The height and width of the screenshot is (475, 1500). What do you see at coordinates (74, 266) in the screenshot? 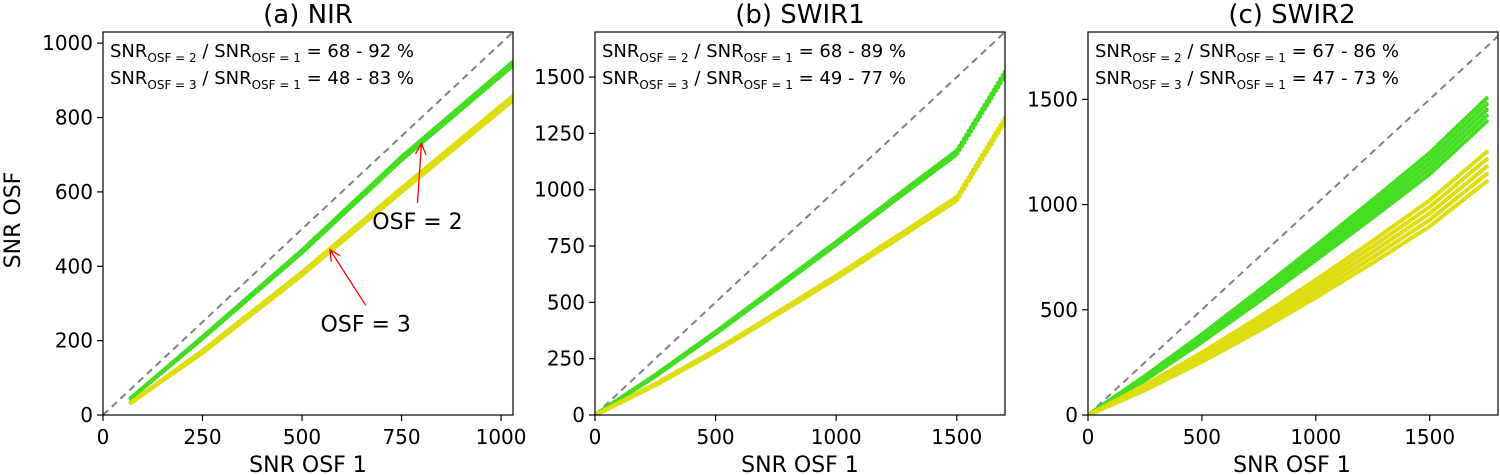
I see `y-tick-label: 400` at bounding box center [74, 266].